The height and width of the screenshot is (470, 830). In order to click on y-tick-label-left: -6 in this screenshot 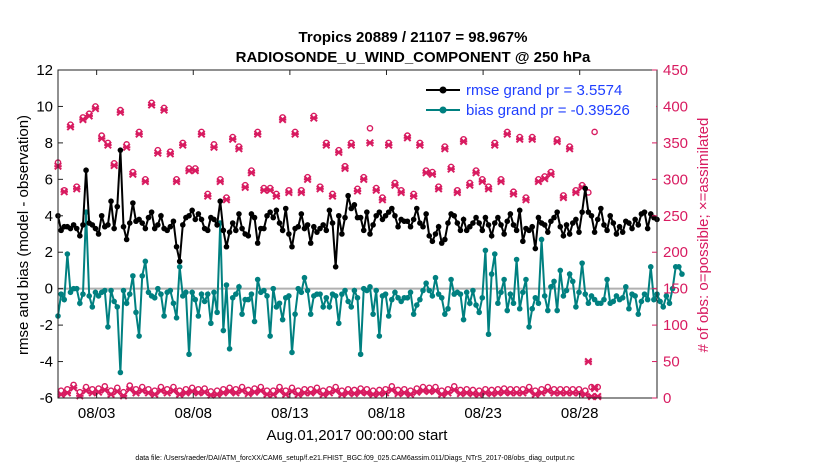, I will do `click(46, 398)`.